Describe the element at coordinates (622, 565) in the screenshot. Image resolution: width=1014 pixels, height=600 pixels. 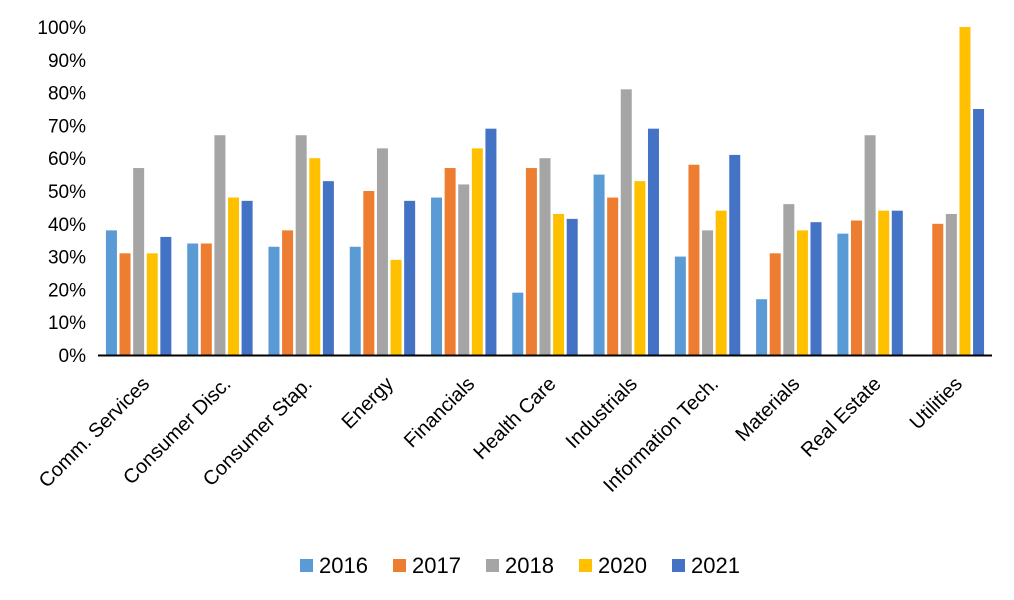
I see `legend-label: 2020` at that location.